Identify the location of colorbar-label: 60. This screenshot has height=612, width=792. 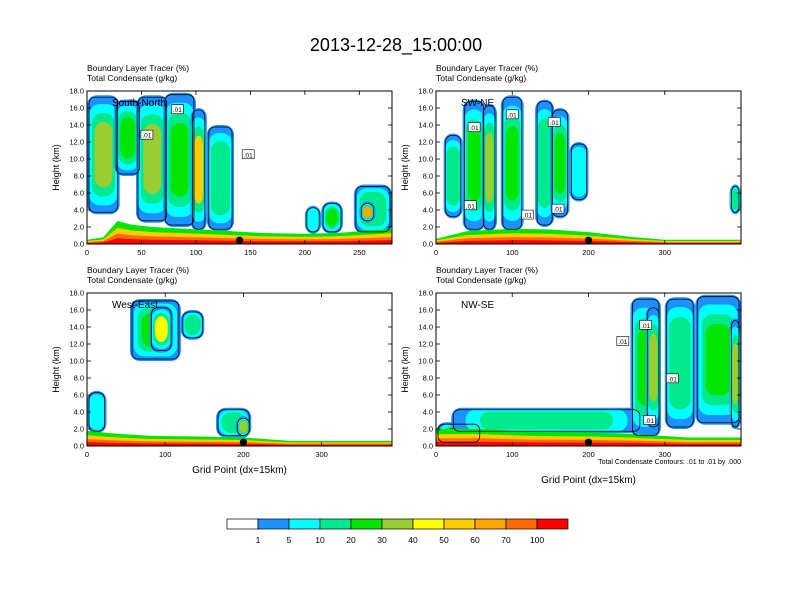
(475, 540).